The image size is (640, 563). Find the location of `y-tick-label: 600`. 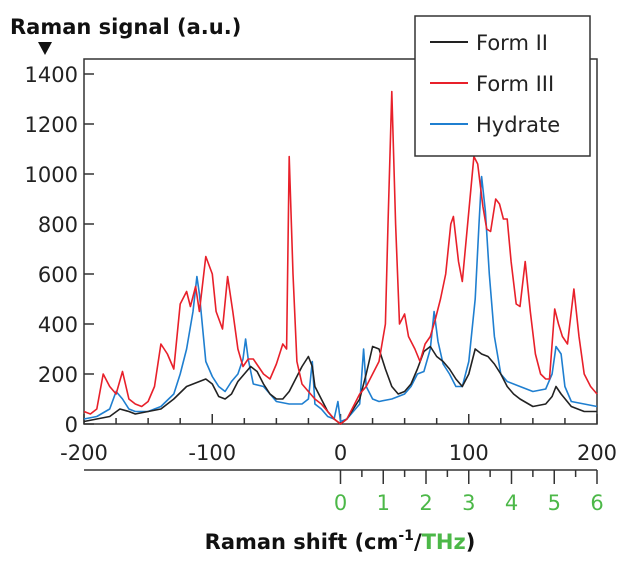

y-tick-label: 600 is located at coordinates (58, 275).